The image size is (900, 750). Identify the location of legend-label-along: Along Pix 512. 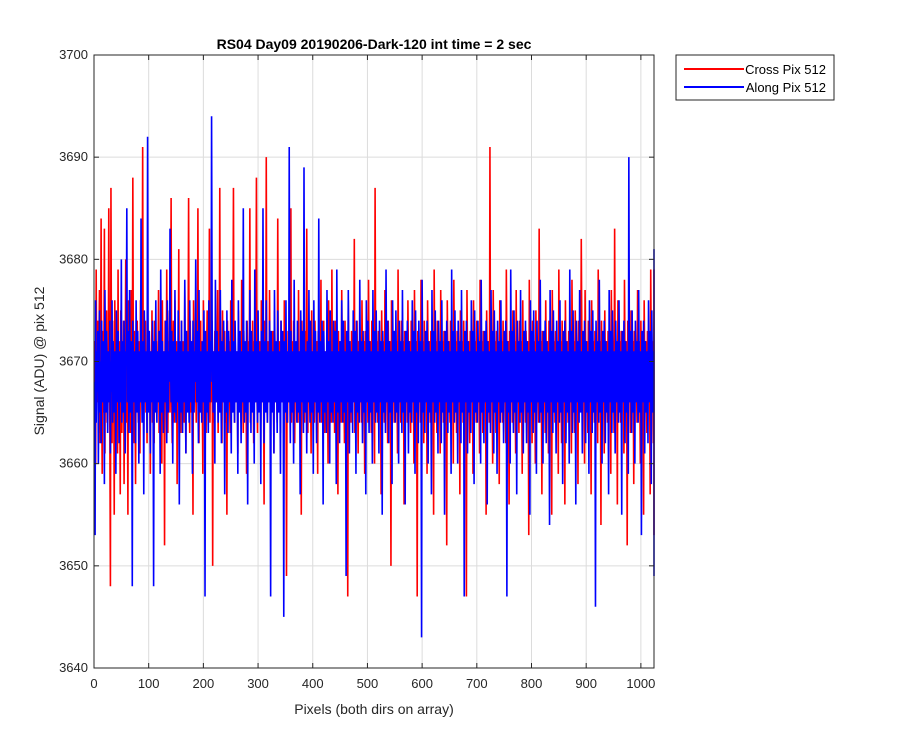
(786, 87).